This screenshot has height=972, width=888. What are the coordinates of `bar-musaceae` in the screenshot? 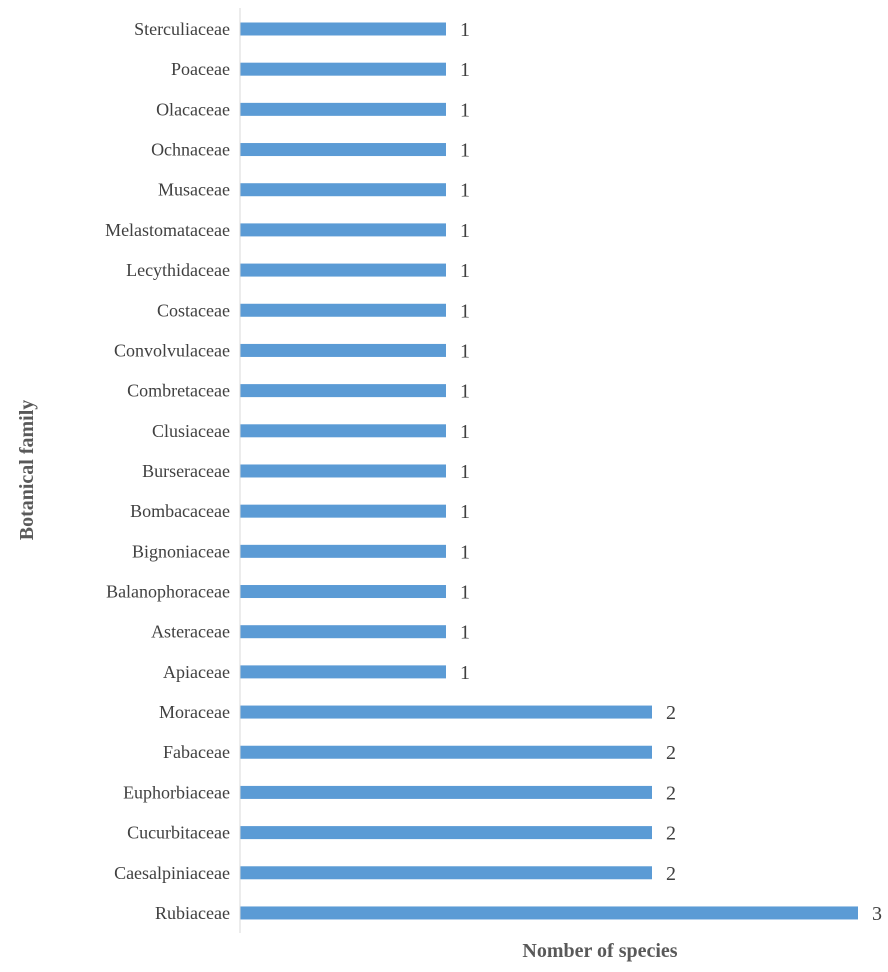 It's located at (343, 190).